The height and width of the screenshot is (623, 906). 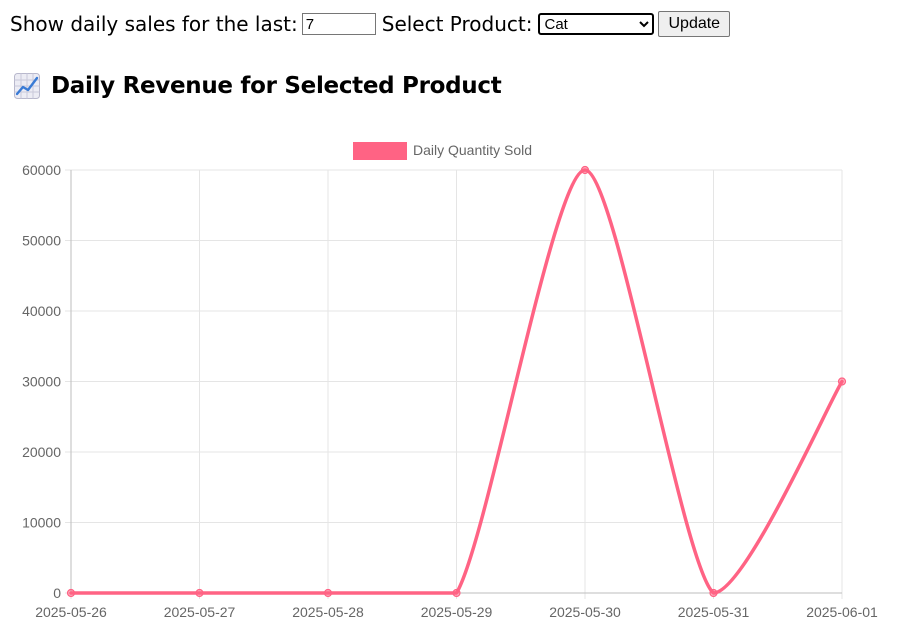 I want to click on x-tick-label: 2025-05-31, so click(x=714, y=612).